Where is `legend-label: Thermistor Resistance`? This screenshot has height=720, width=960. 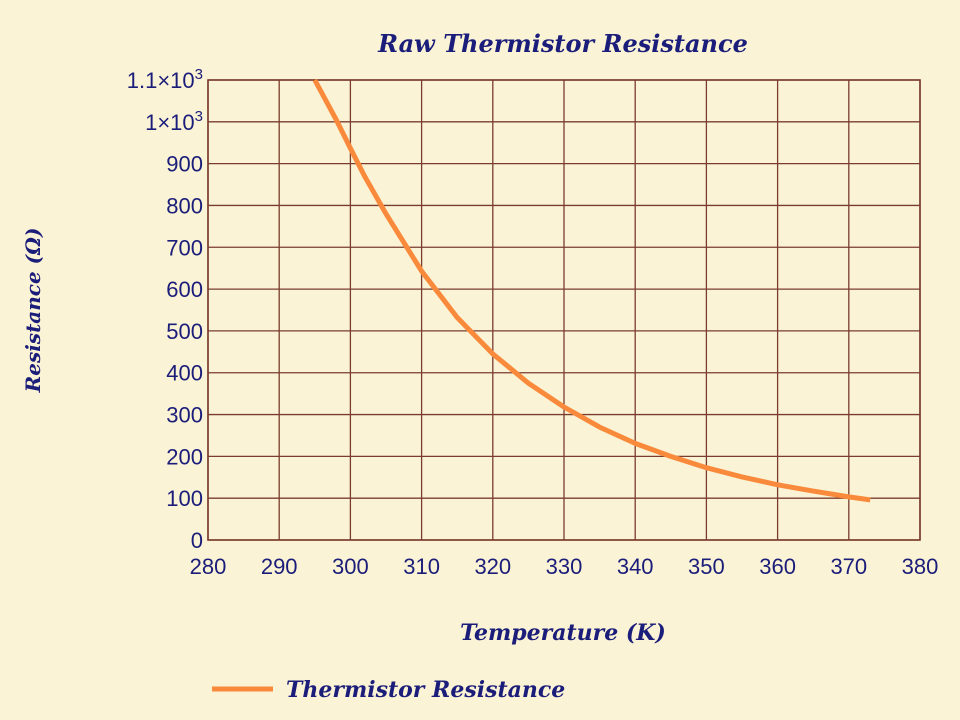
legend-label: Thermistor Resistance is located at coordinates (425, 690).